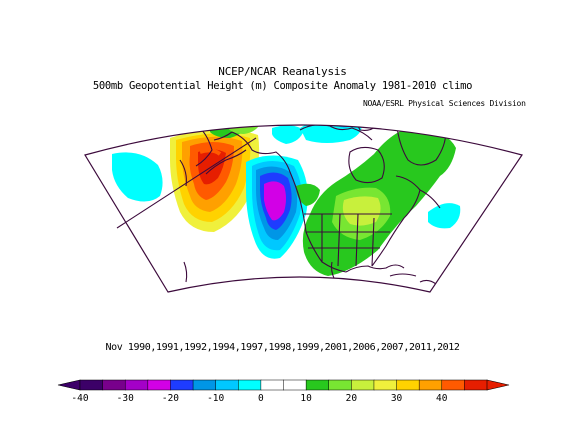 The width and height of the screenshot is (565, 437). I want to click on colorbar: -40 -30 -20 -10 0 10 20 30 40, so click(283, 391).